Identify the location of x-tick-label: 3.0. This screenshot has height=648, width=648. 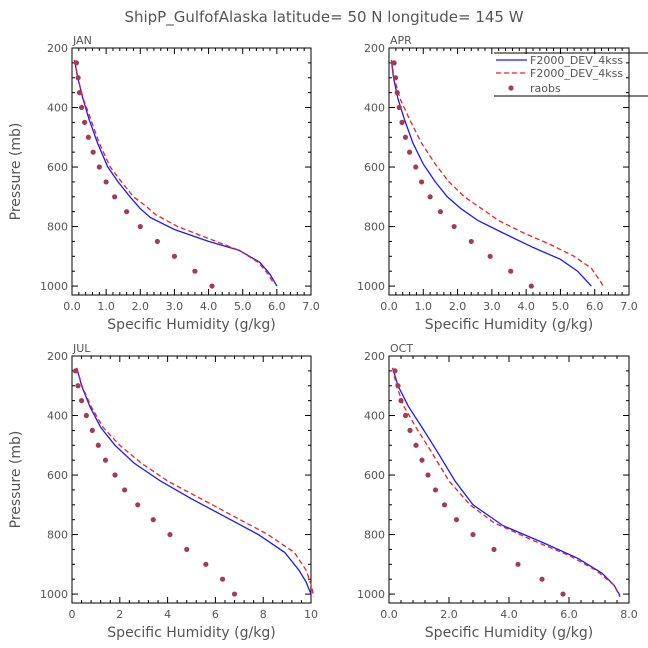
(492, 306).